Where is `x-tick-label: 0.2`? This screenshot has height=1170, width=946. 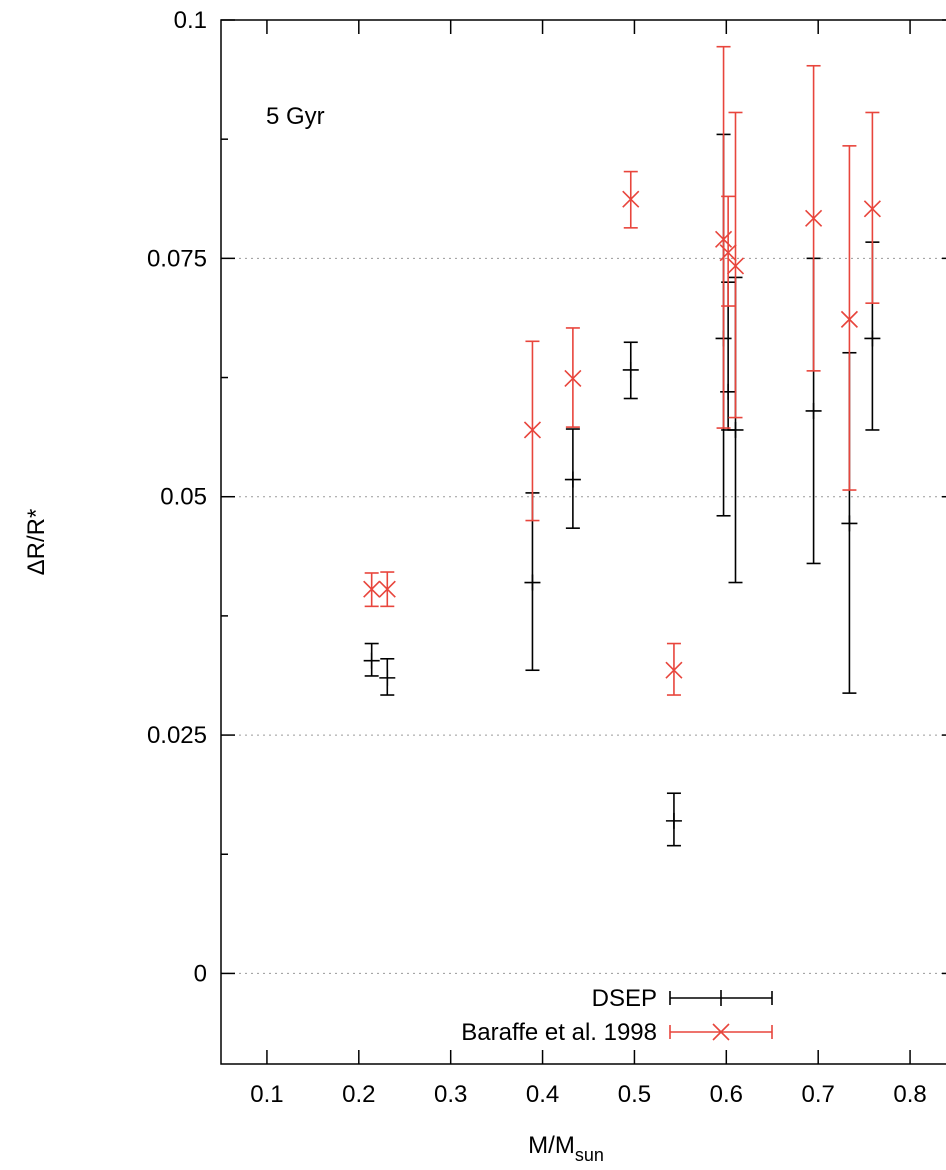
x-tick-label: 0.2 is located at coordinates (358, 1094).